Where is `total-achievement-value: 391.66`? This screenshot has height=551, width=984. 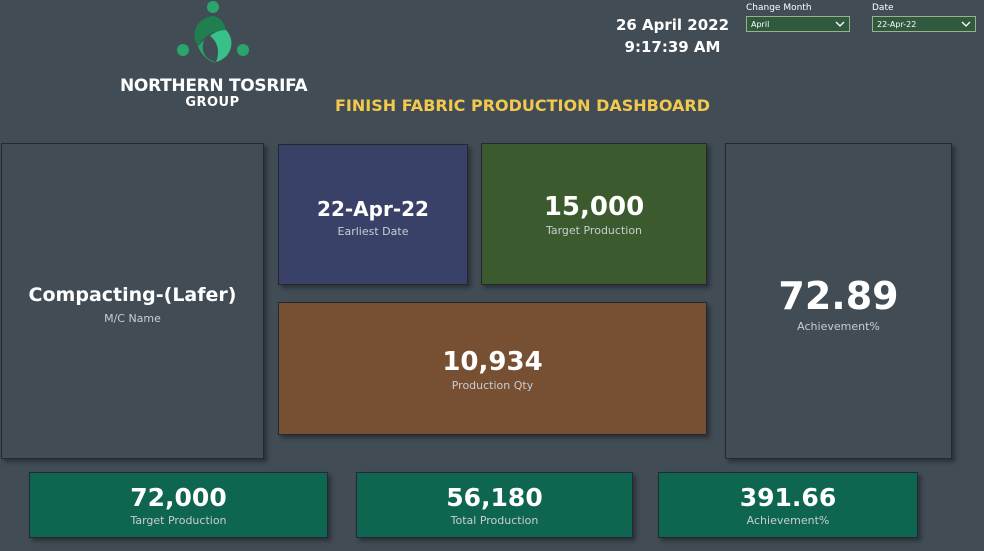
total-achievement-value: 391.66 is located at coordinates (788, 497).